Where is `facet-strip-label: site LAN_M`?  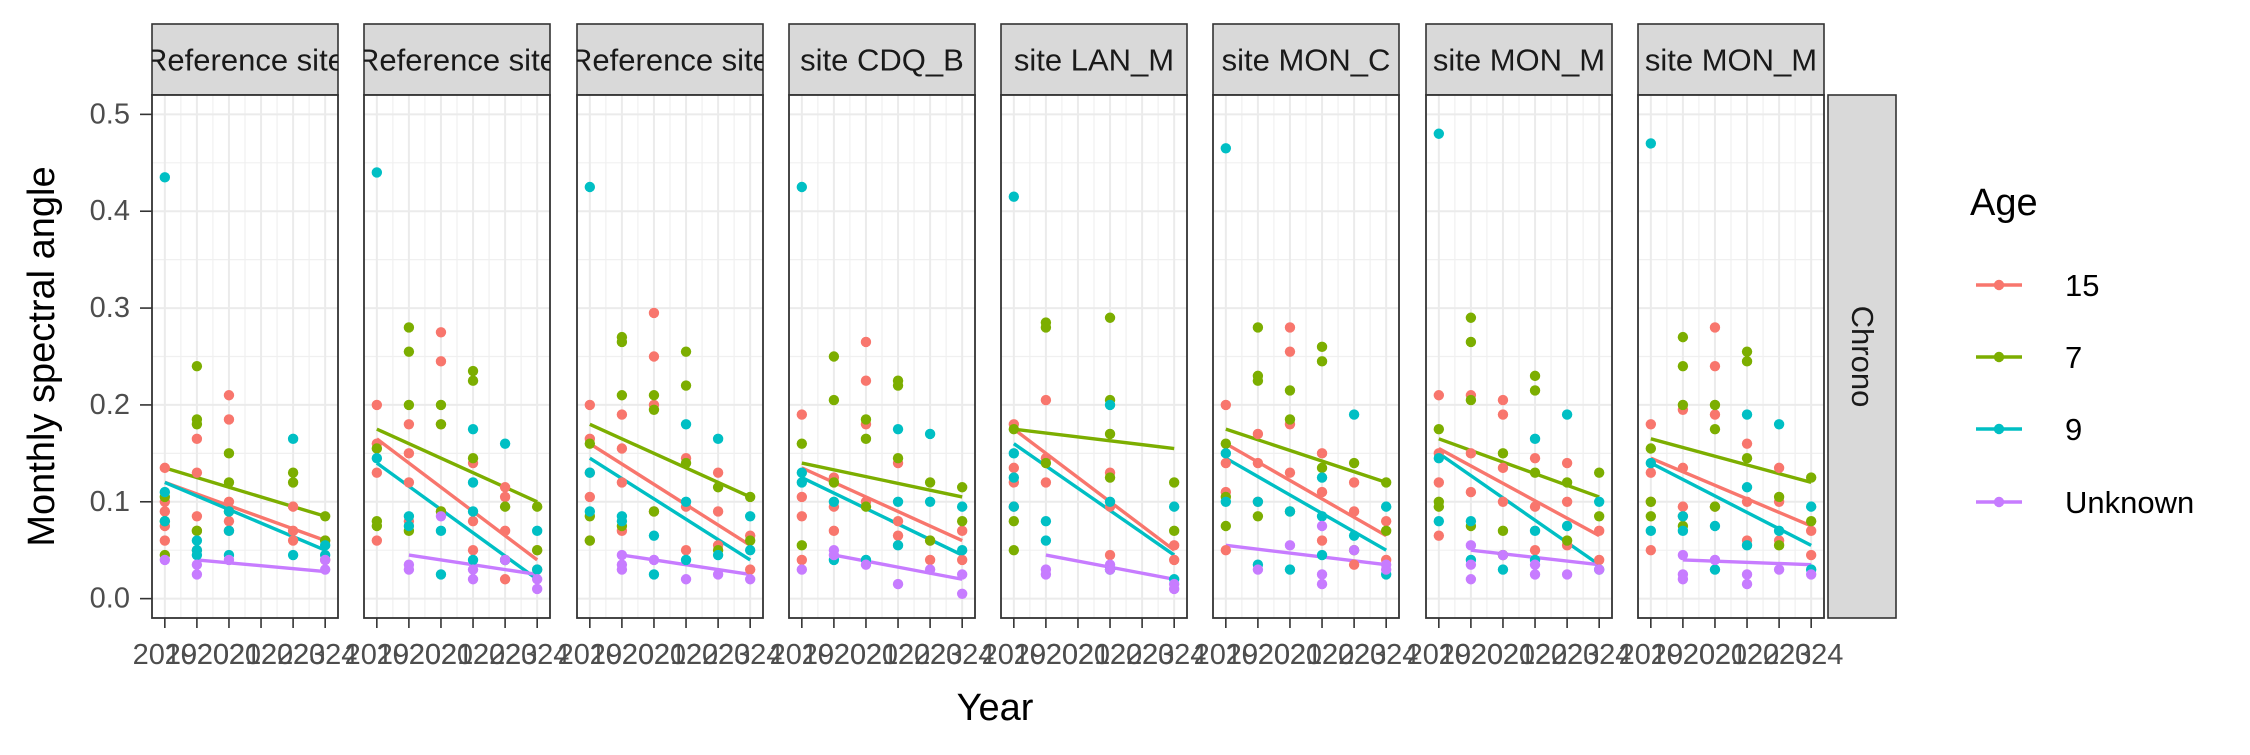
facet-strip-label: site LAN_M is located at coordinates (1094, 60).